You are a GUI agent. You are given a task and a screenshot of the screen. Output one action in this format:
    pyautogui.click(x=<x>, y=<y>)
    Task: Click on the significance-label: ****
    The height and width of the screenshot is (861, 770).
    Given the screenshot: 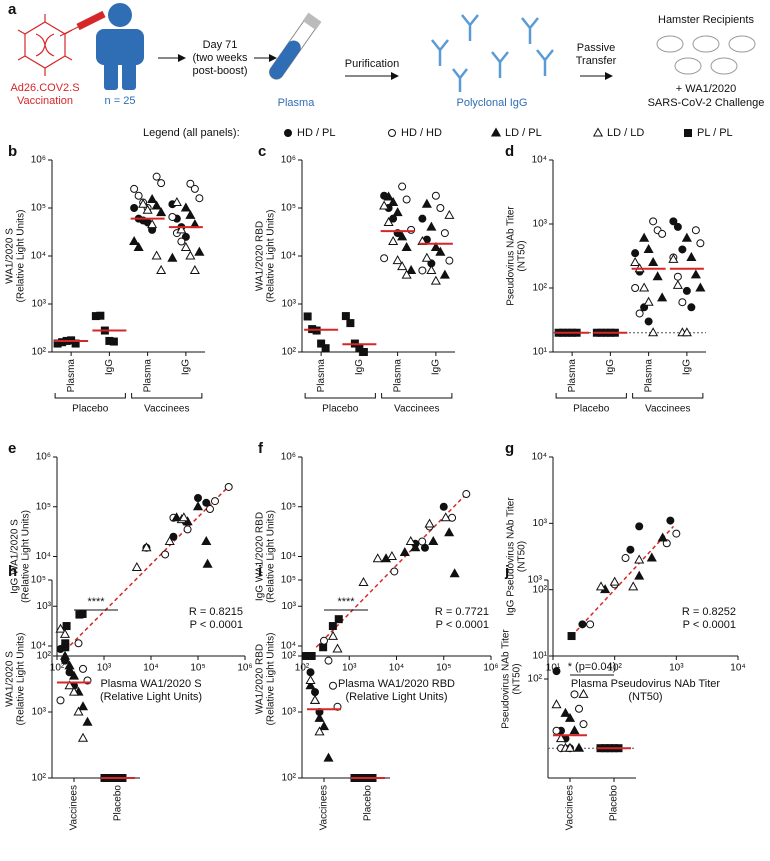 What is the action you would take?
    pyautogui.click(x=96, y=602)
    